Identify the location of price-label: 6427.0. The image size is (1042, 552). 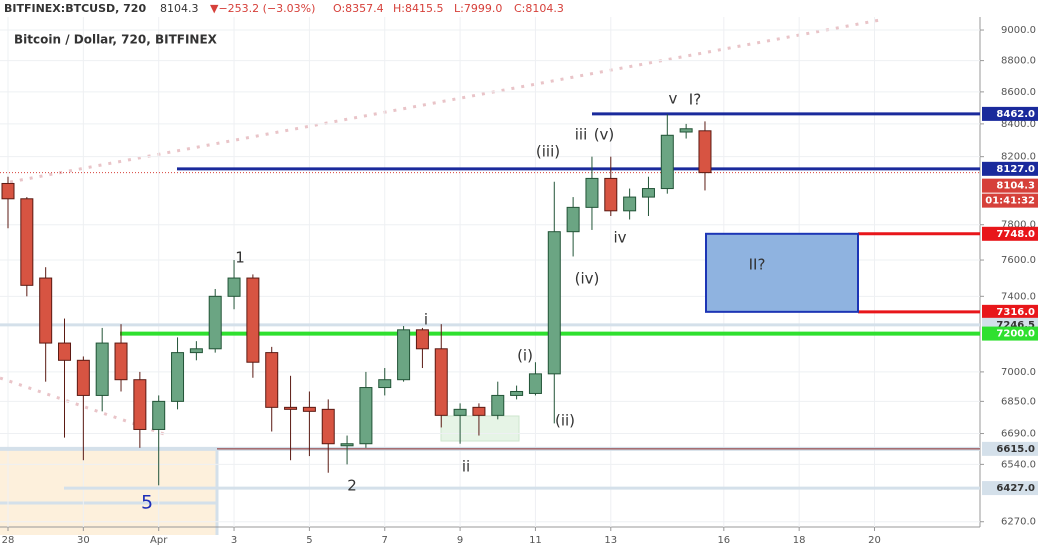
(1015, 488).